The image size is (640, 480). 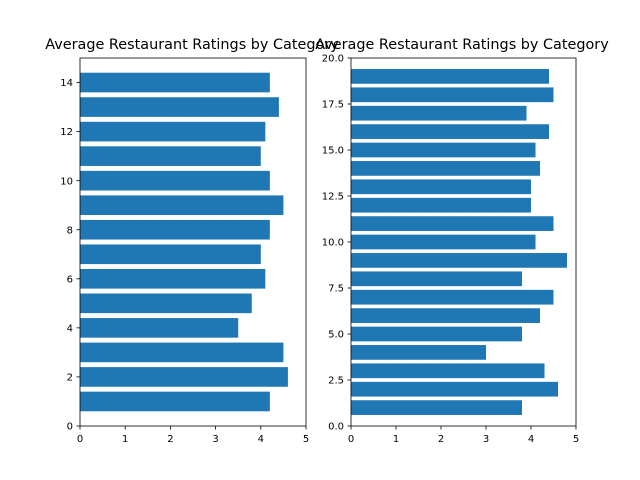 What do you see at coordinates (333, 105) in the screenshot?
I see `chart-right-y-tick-label: 17.5` at bounding box center [333, 105].